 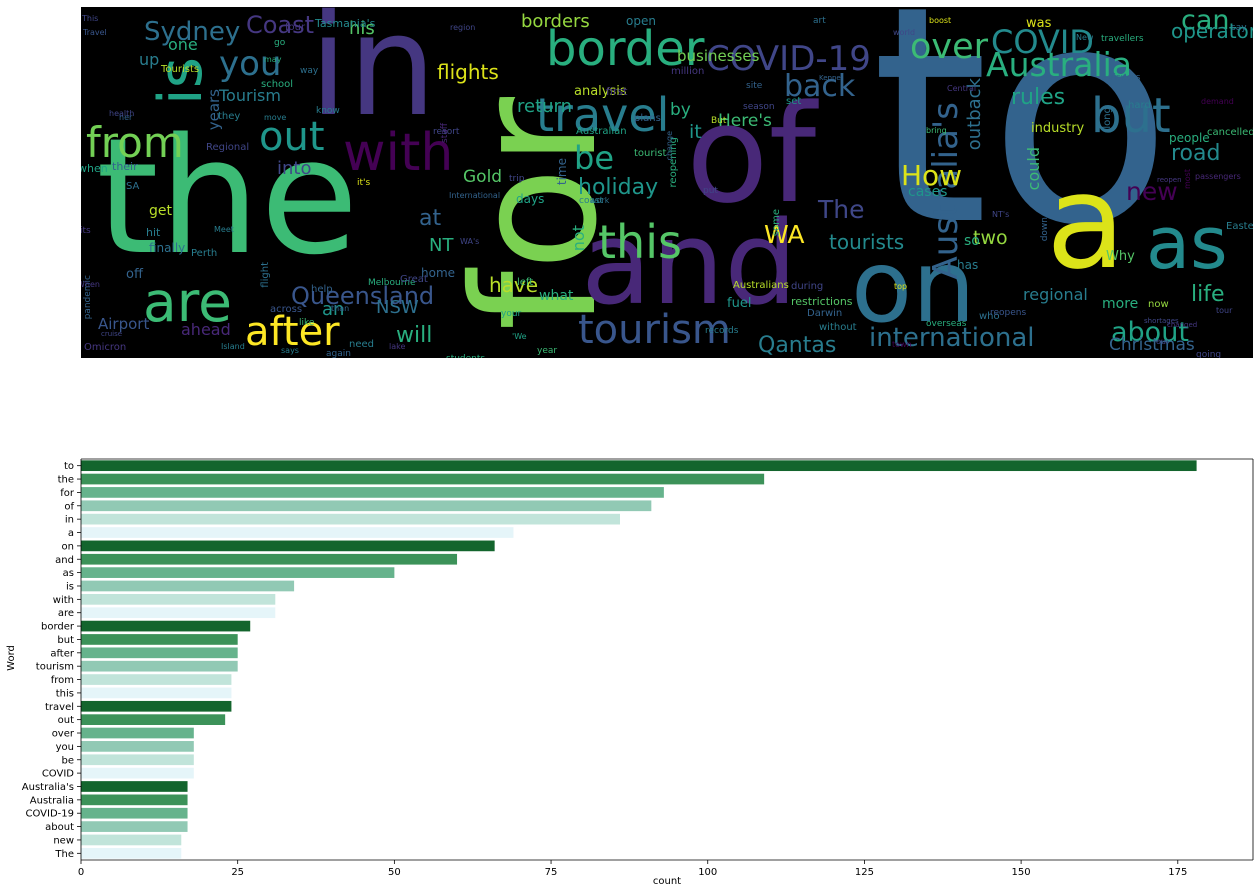 I want to click on cloud-word: Melbourne, so click(x=392, y=283).